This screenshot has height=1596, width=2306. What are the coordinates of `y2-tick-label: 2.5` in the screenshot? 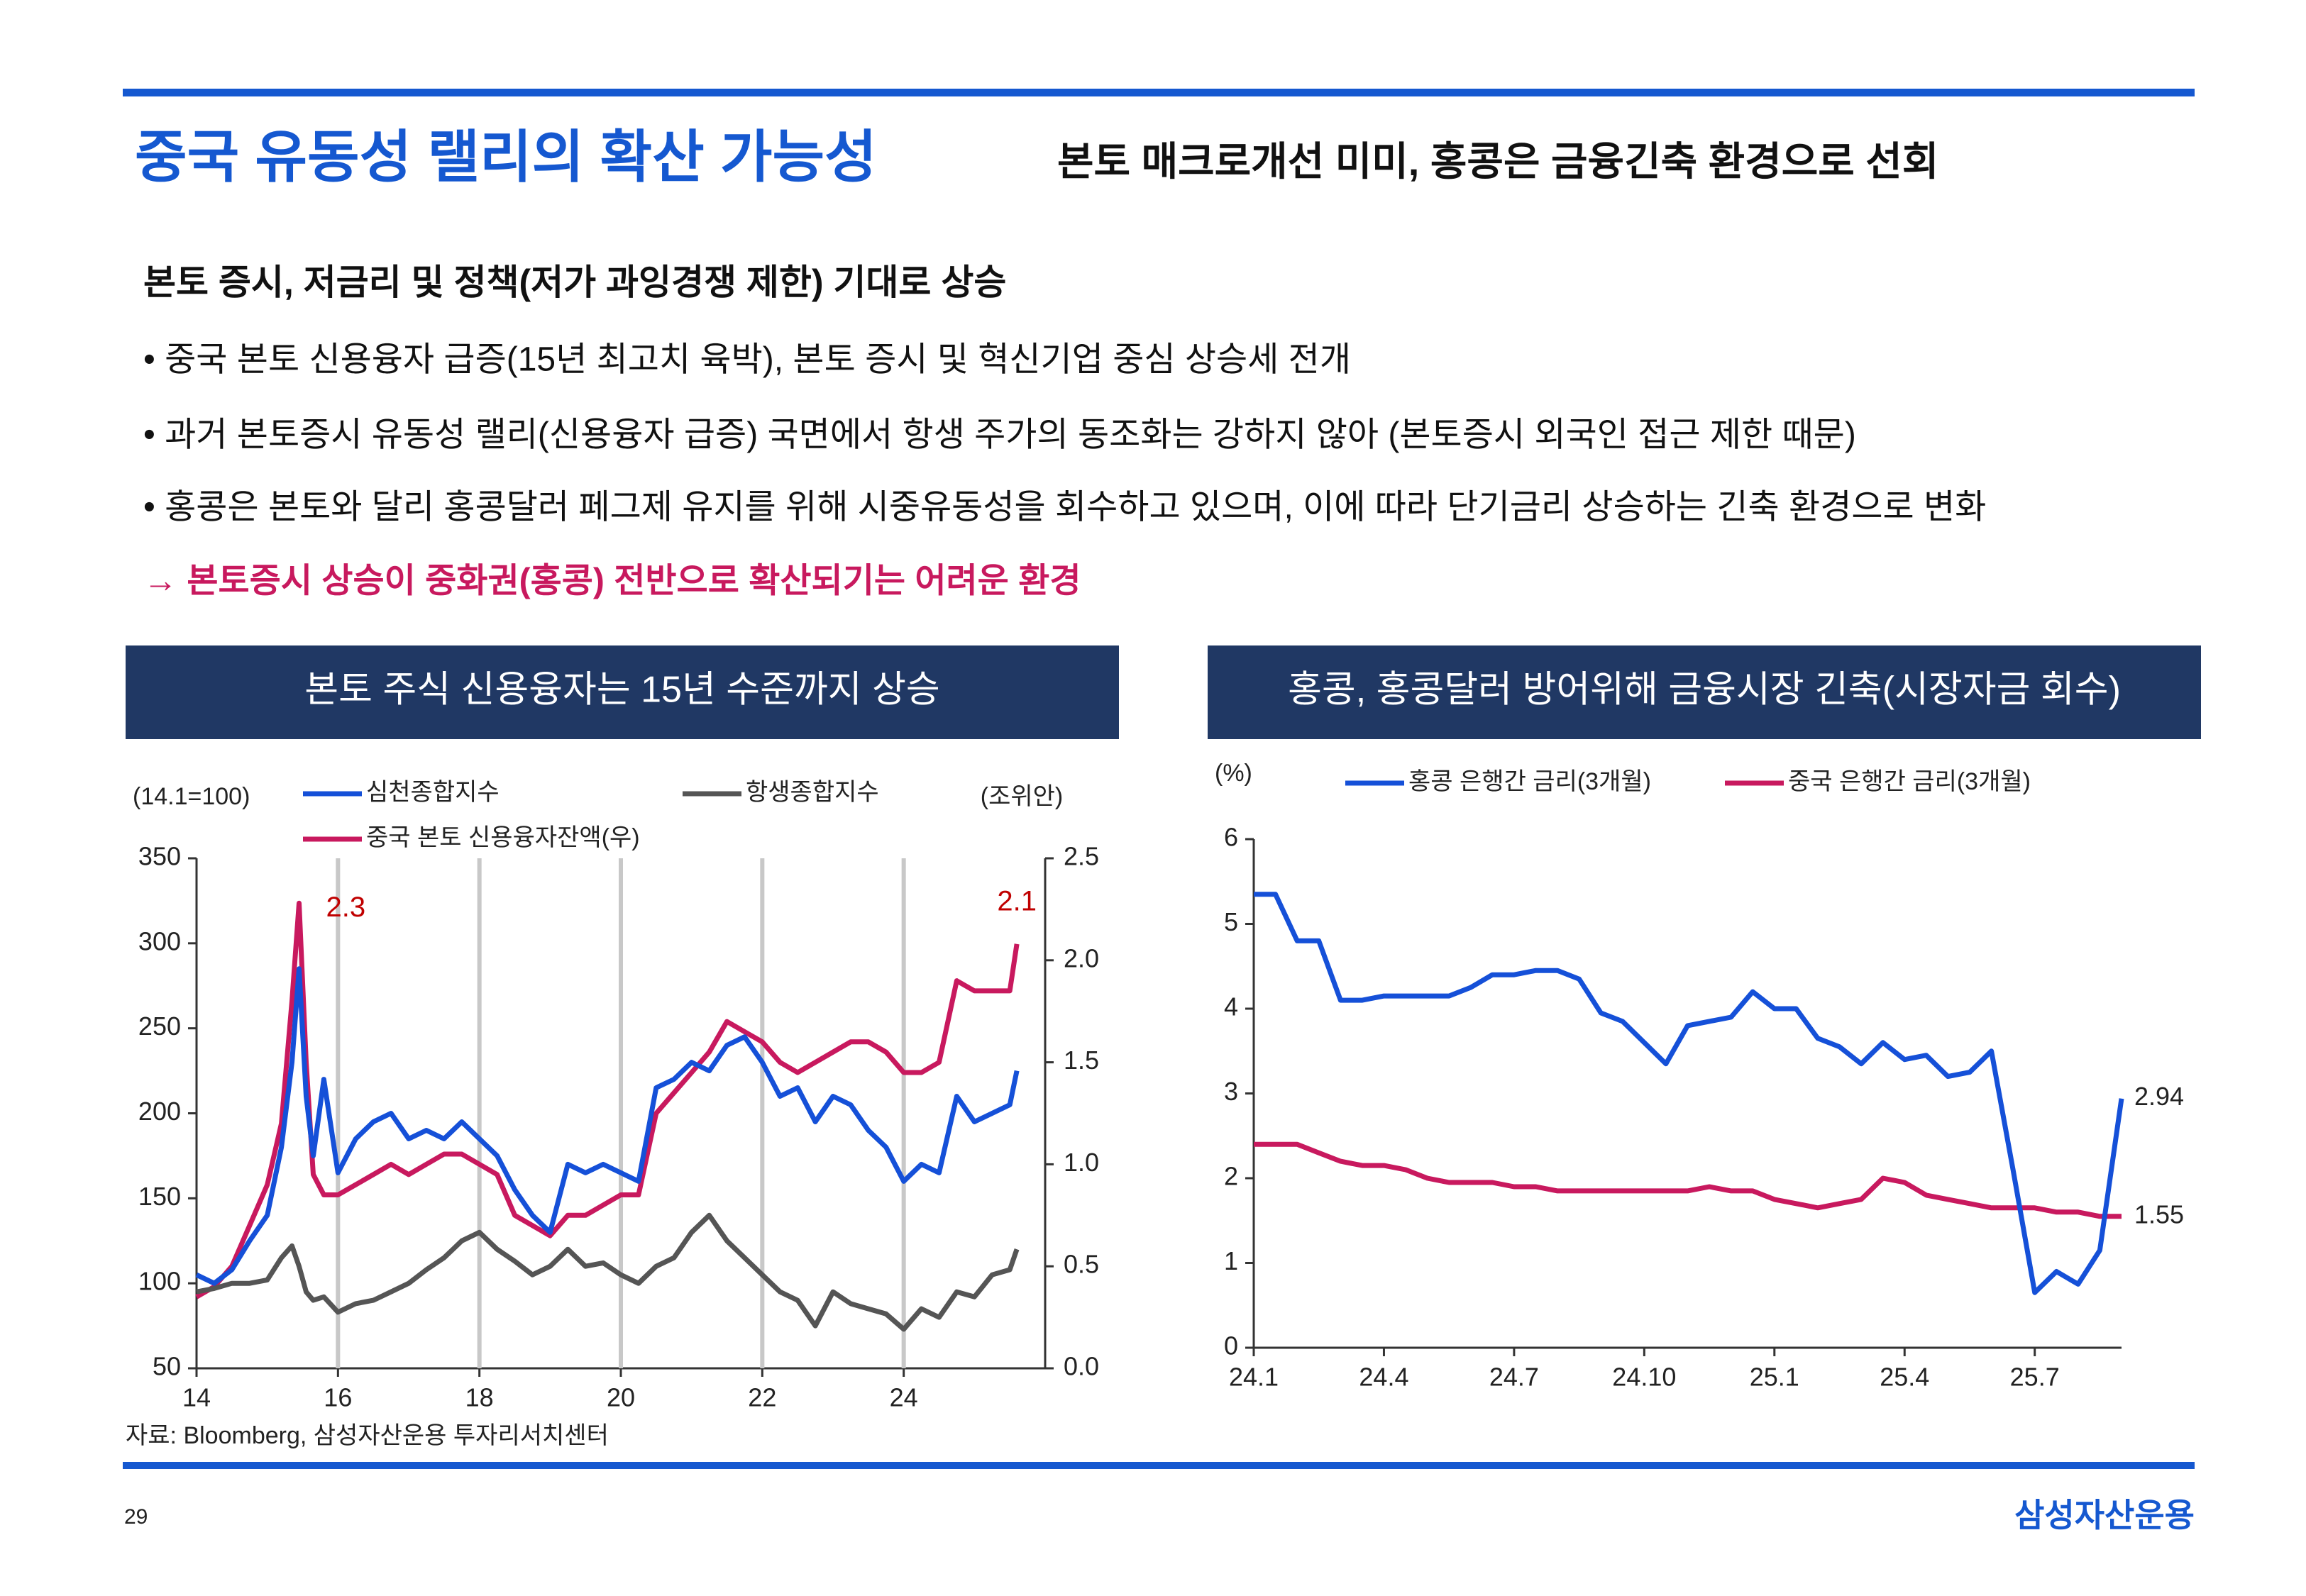 It's located at (1081, 856).